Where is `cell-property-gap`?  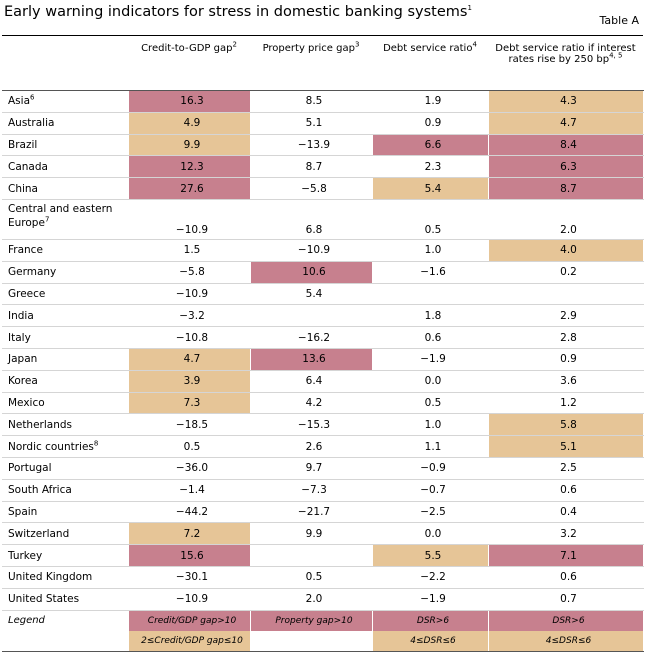 cell-property-gap is located at coordinates (311, 316).